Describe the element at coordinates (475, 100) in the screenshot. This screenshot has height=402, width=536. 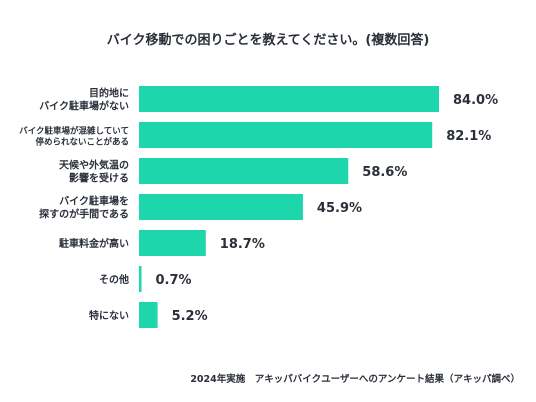
I see `value-label-0: 84.0%` at that location.